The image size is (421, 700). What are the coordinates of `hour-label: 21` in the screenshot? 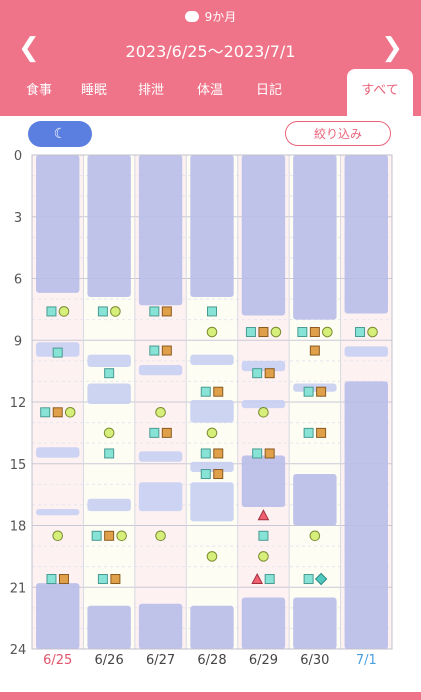 It's located at (18, 588).